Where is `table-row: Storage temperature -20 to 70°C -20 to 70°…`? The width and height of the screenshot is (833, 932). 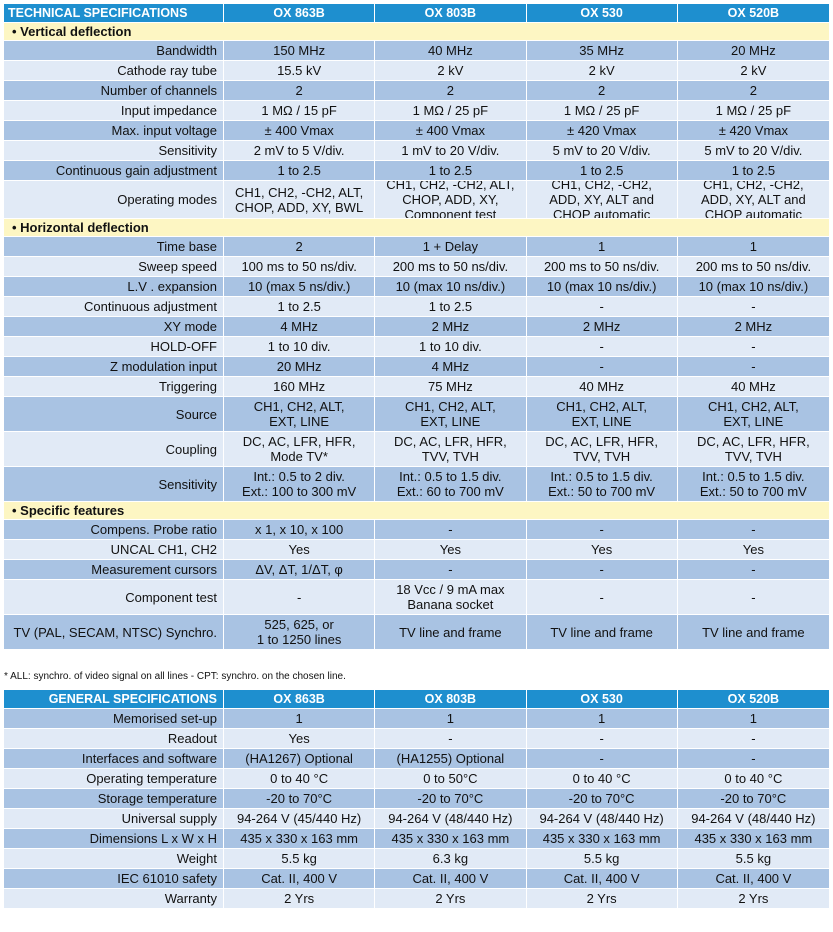
table-row: Storage temperature -20 to 70°C -20 to 70°… is located at coordinates (416, 799).